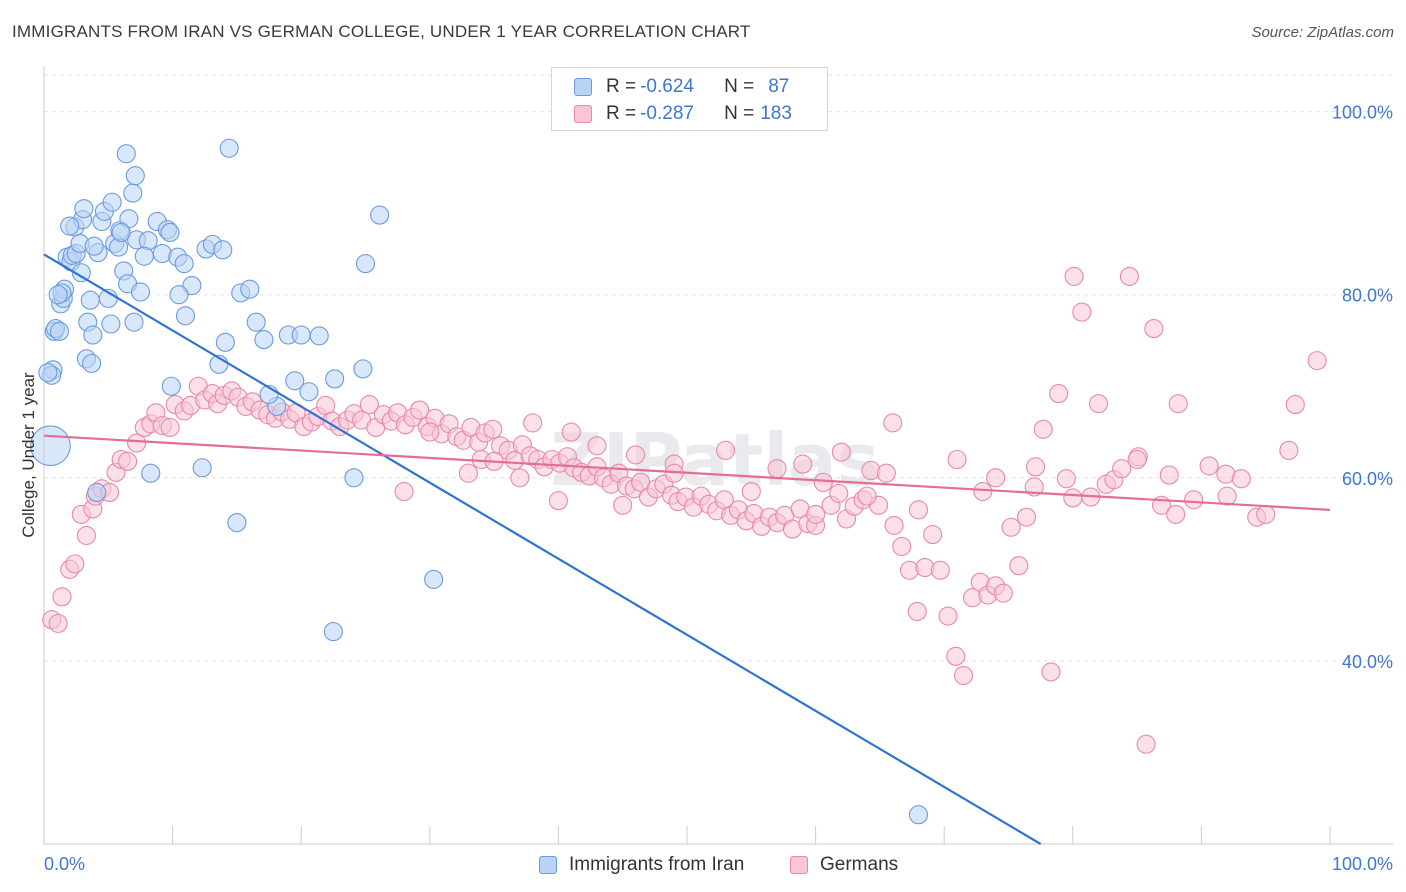 The height and width of the screenshot is (892, 1406). Describe the element at coordinates (739, 86) in the screenshot. I see `n-label: N =` at that location.